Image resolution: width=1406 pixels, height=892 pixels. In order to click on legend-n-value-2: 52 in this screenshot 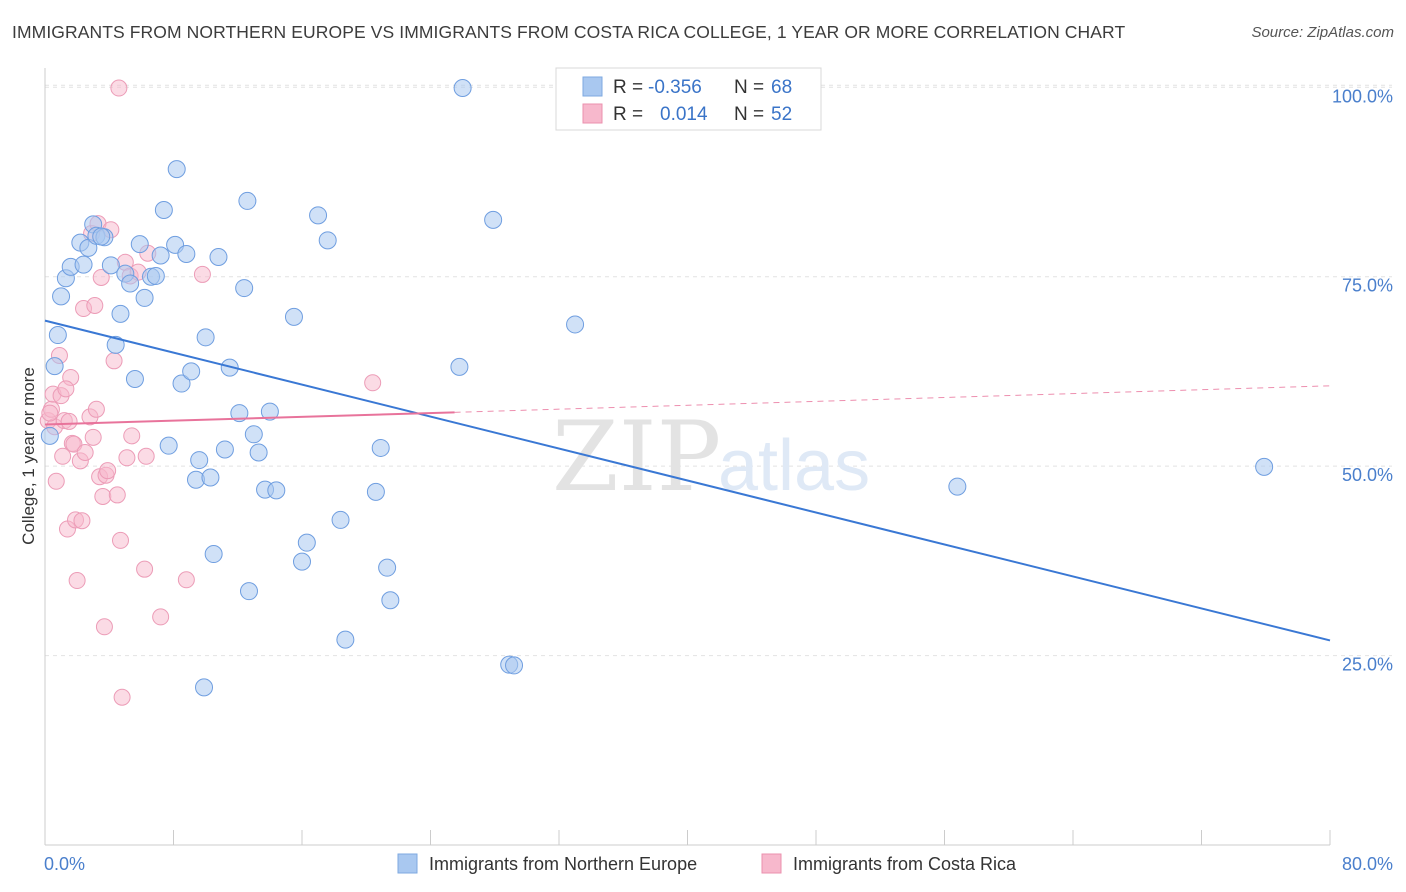, I will do `click(781, 114)`.